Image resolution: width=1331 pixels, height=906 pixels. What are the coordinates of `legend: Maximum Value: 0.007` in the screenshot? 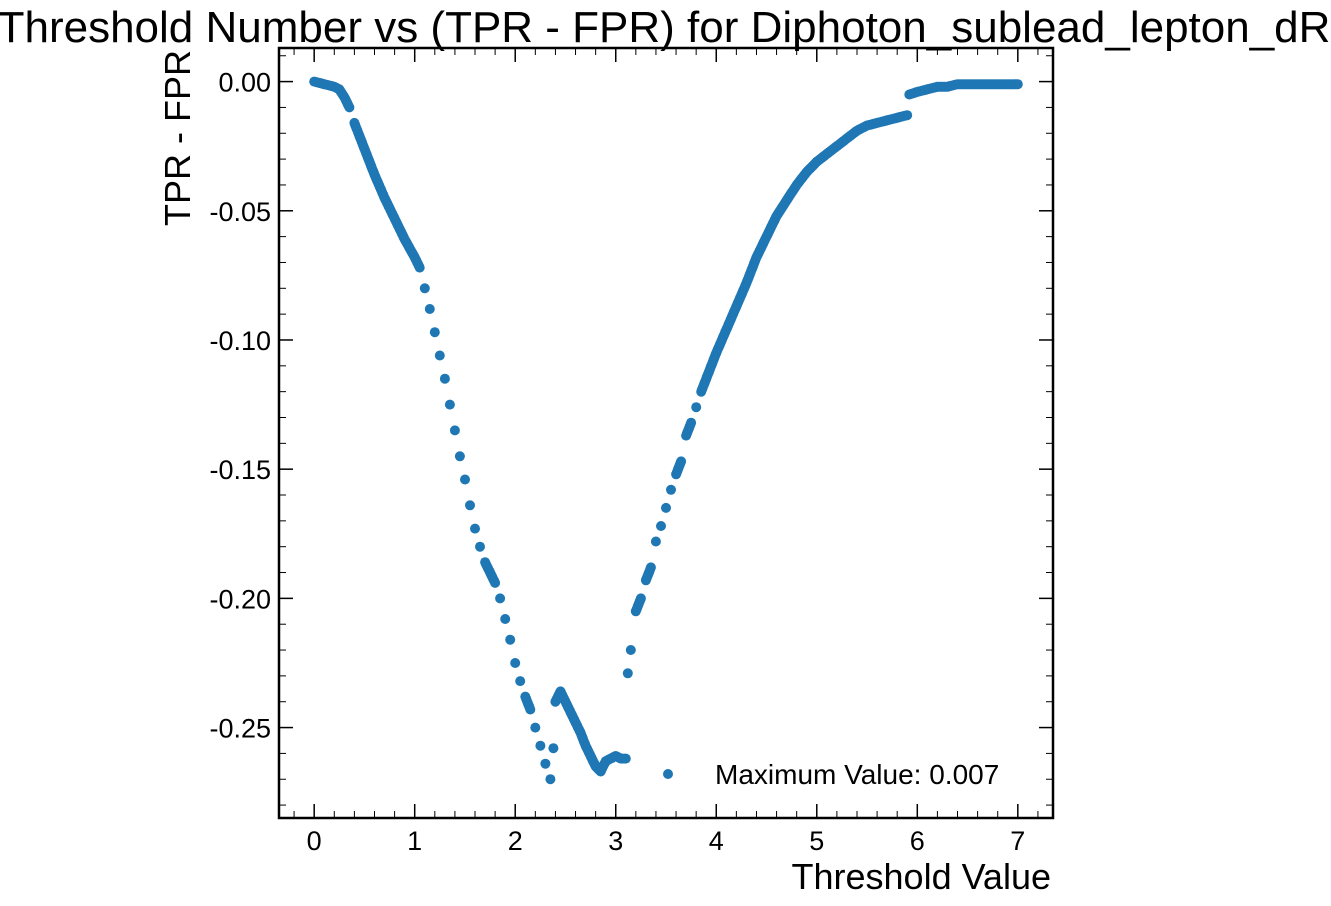 It's located at (831, 774).